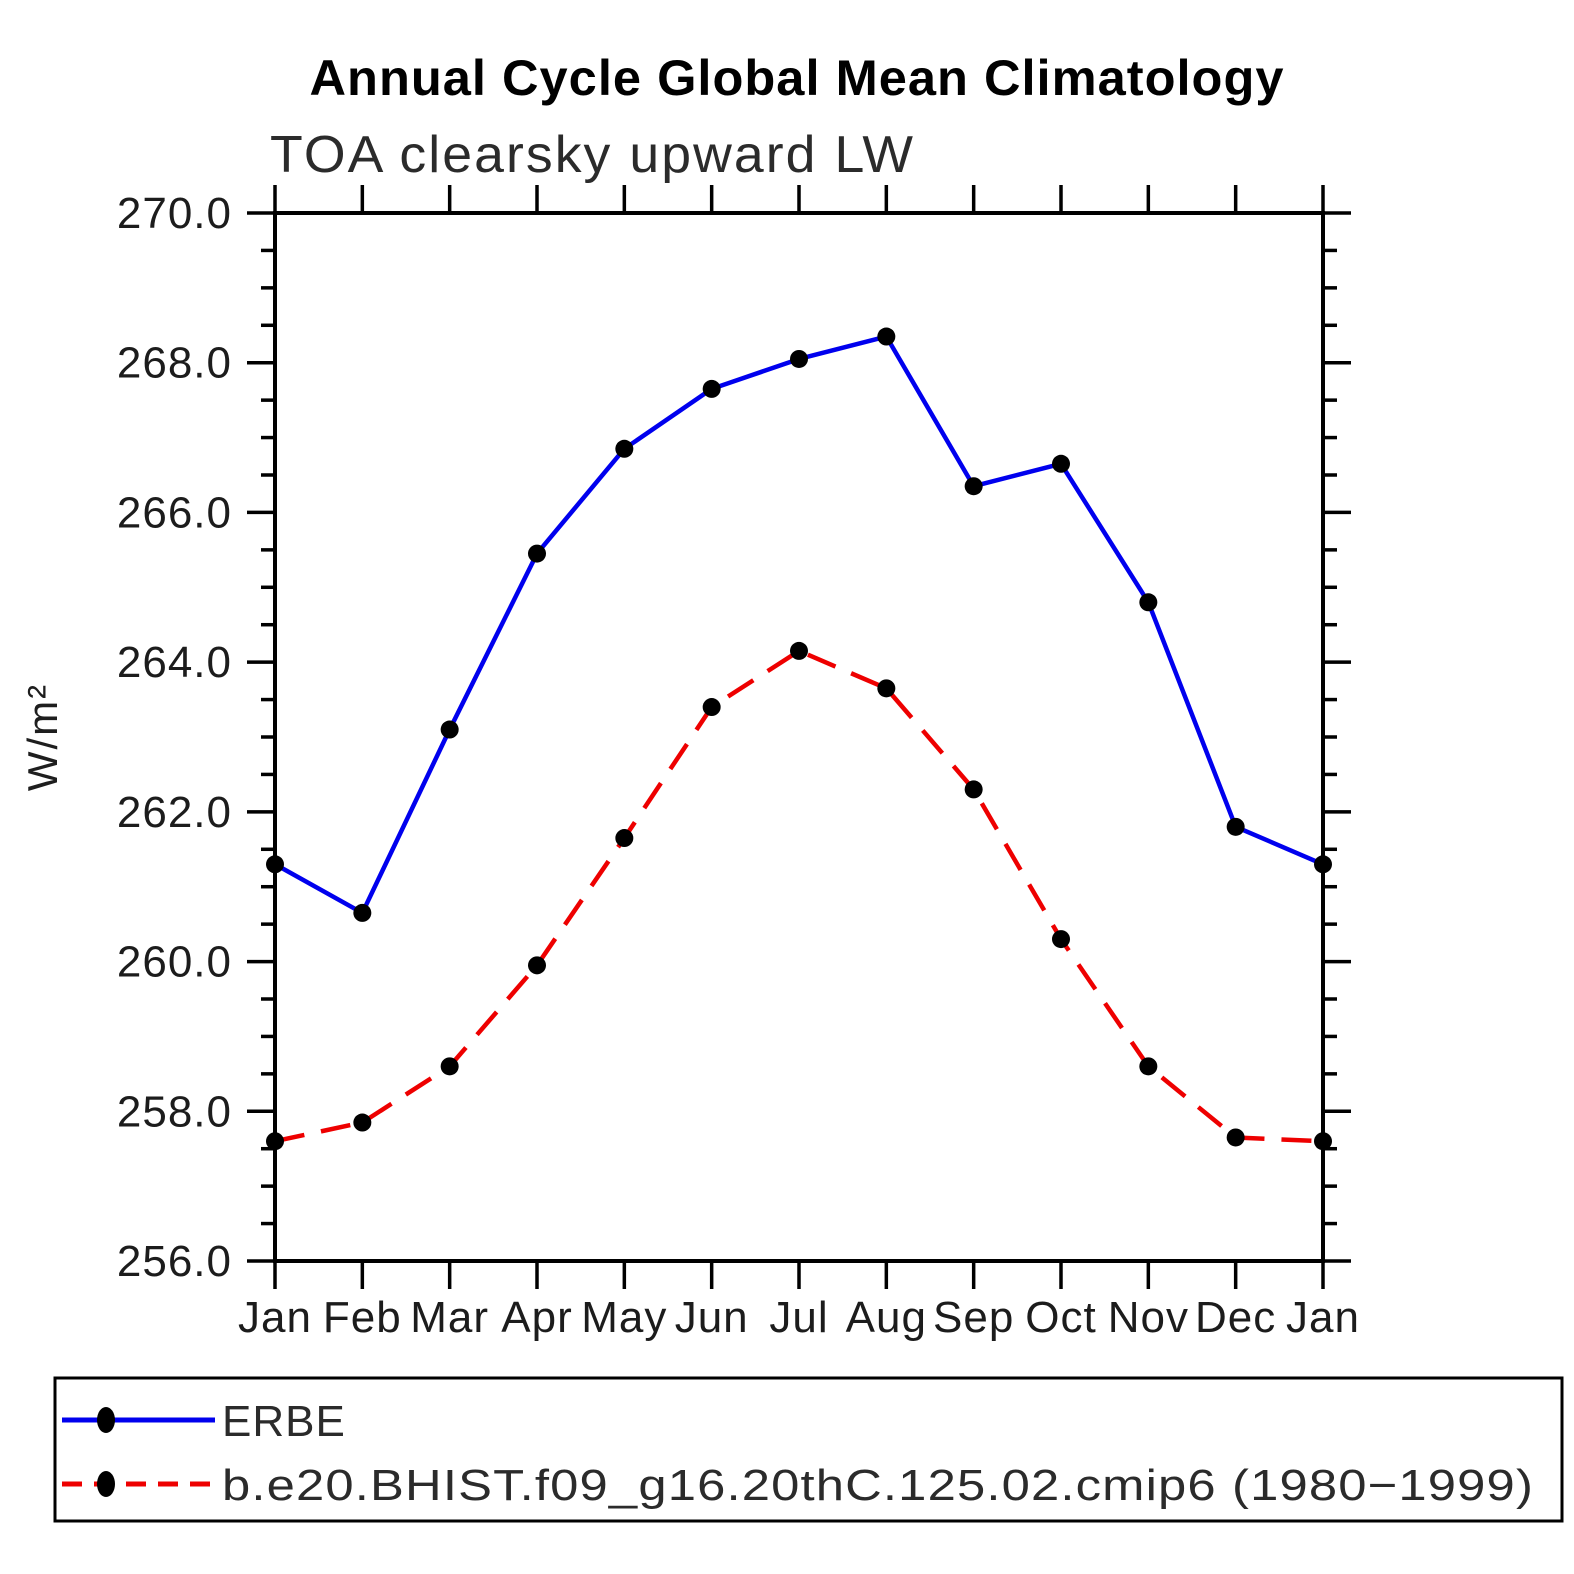  I want to click on x-tick-label: Sep, so click(973, 1317).